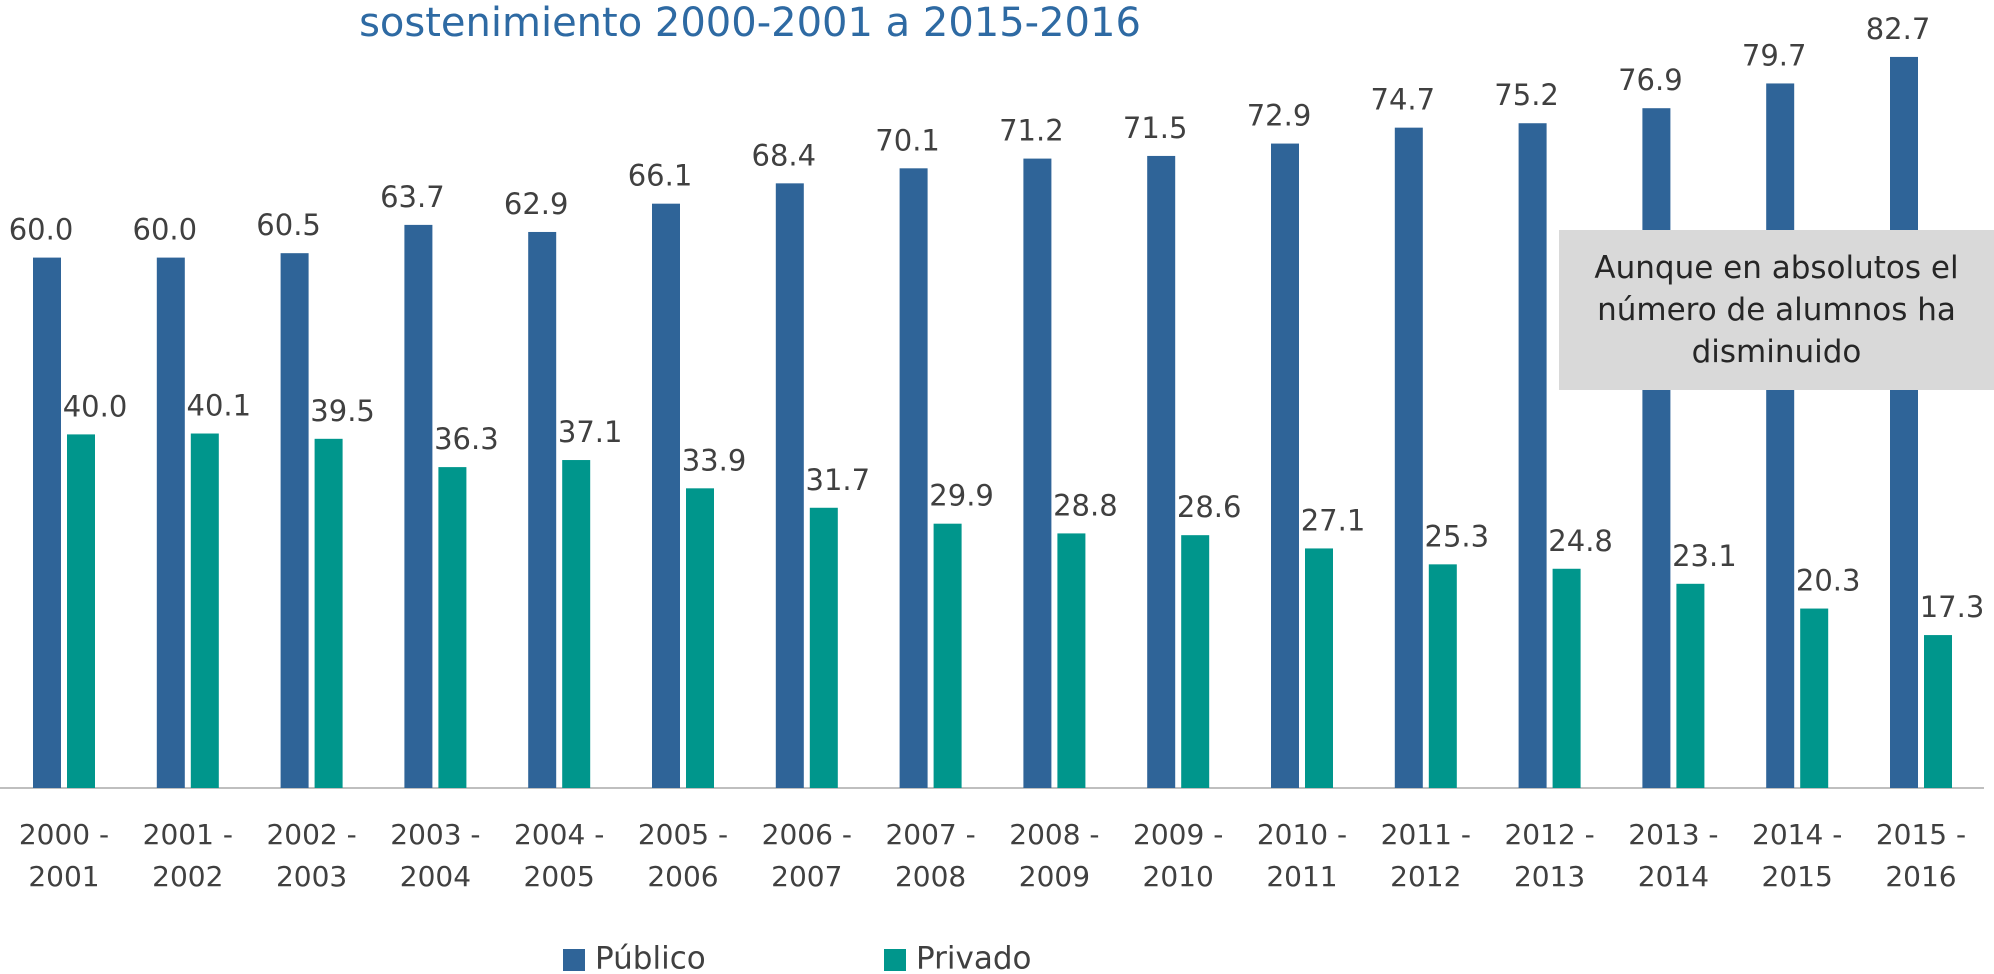 The image size is (1994, 974). What do you see at coordinates (1921, 855) in the screenshot?
I see `x-tick-label: 2015 - 2016` at bounding box center [1921, 855].